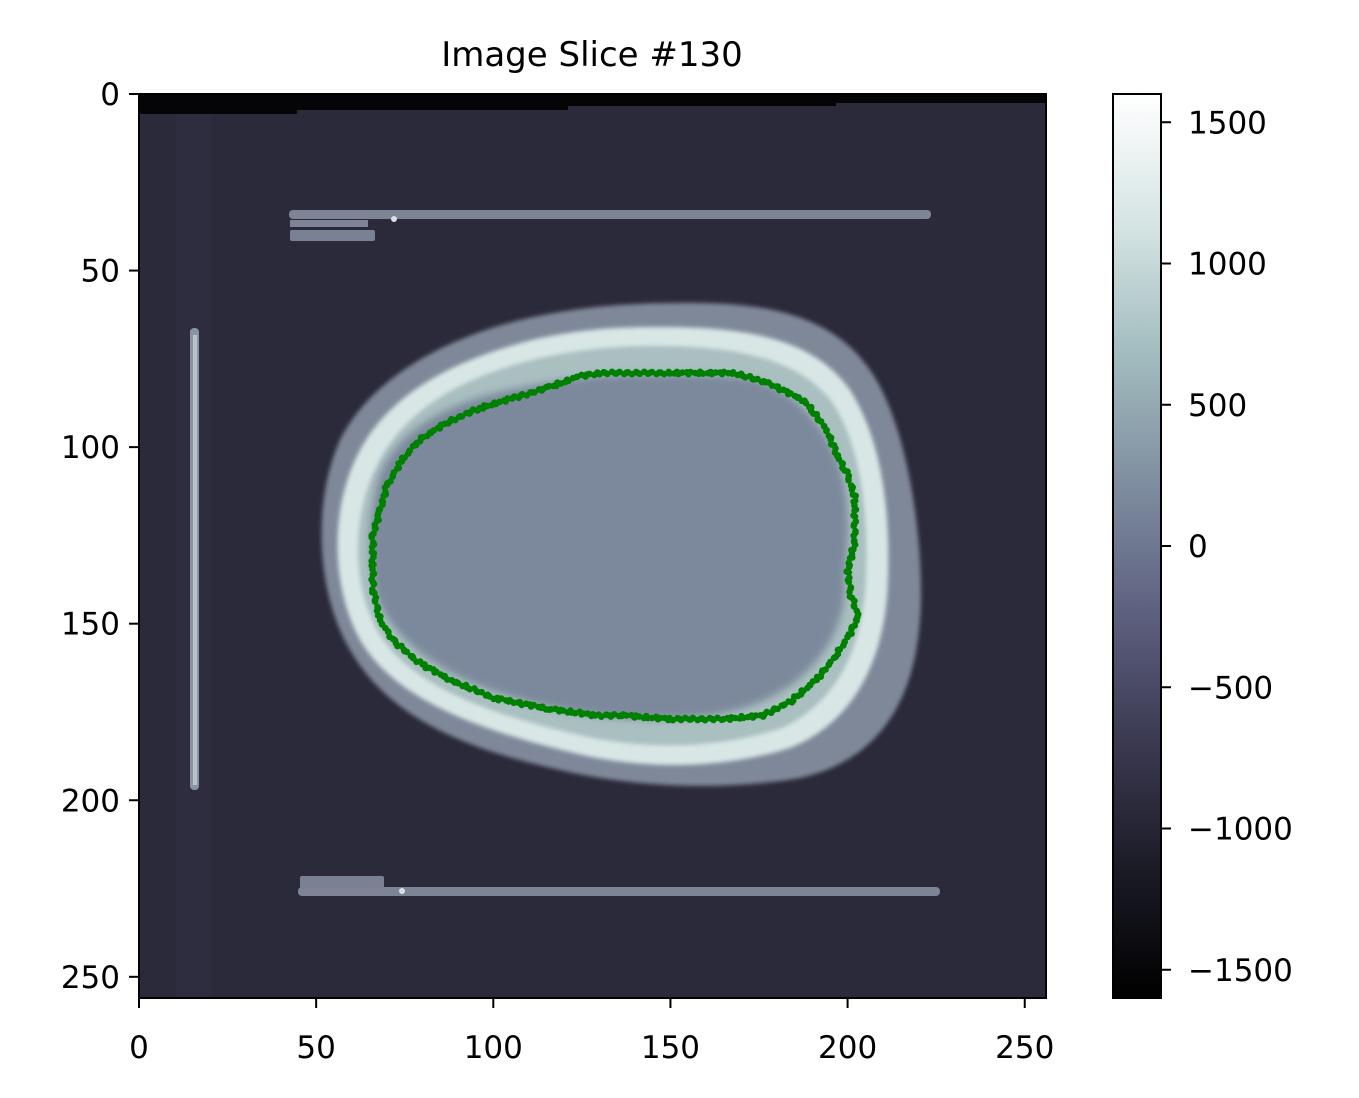  Describe the element at coordinates (1217, 406) in the screenshot. I see `colorbar-tick-label: 500` at that location.